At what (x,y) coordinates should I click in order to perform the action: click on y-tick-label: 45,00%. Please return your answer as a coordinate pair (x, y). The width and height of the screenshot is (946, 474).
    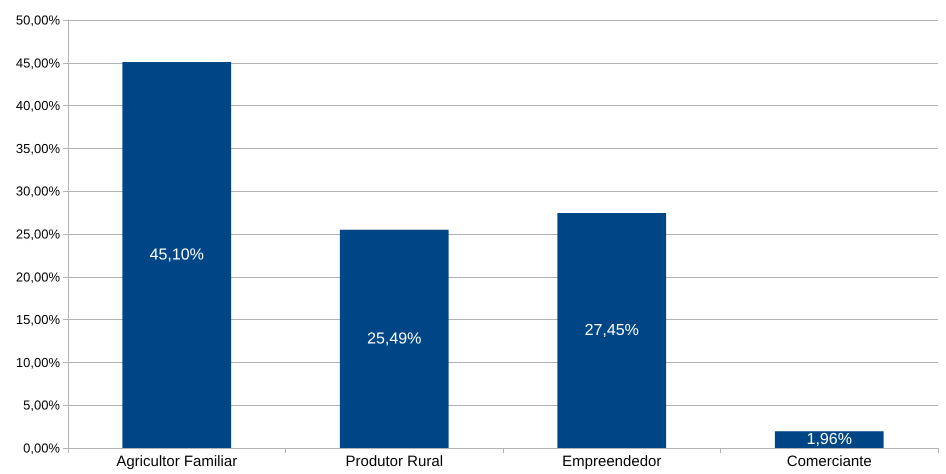
    Looking at the image, I should click on (38, 62).